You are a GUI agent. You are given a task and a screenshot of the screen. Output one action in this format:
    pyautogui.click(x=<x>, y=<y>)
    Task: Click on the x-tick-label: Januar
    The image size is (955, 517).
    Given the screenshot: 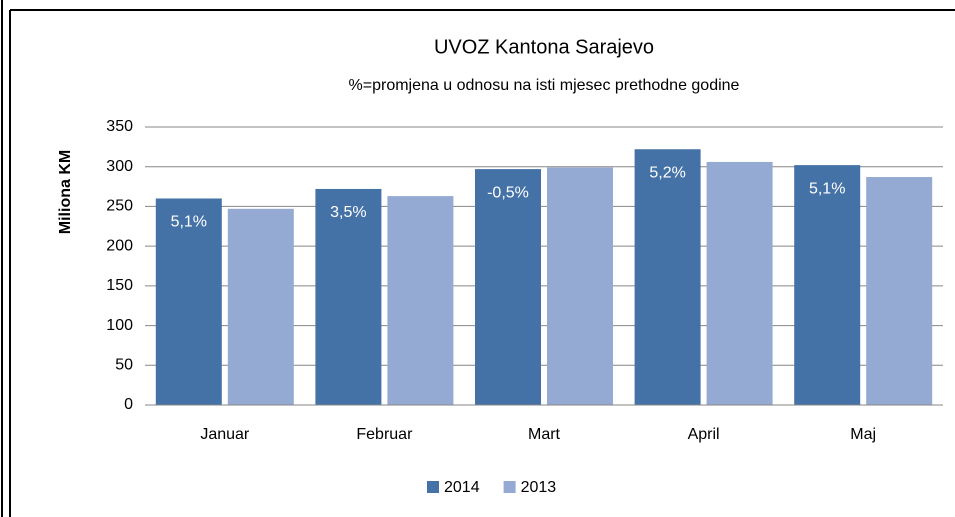 What is the action you would take?
    pyautogui.click(x=225, y=434)
    